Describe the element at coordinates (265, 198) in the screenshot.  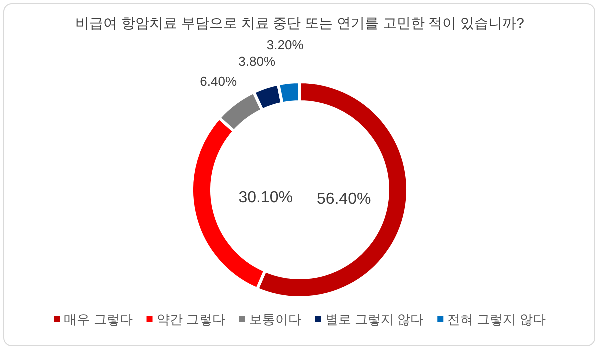
I see `data-label: 30.10%` at that location.